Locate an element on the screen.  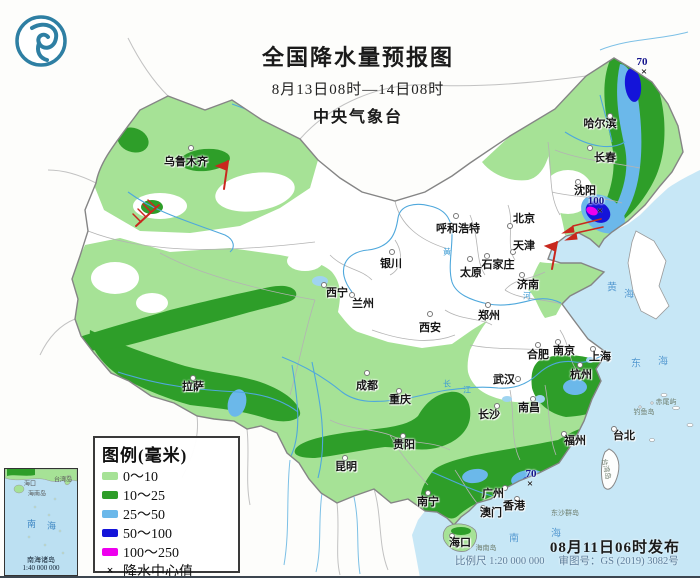
legend-range-label: 0～10 is located at coordinates (140, 477).